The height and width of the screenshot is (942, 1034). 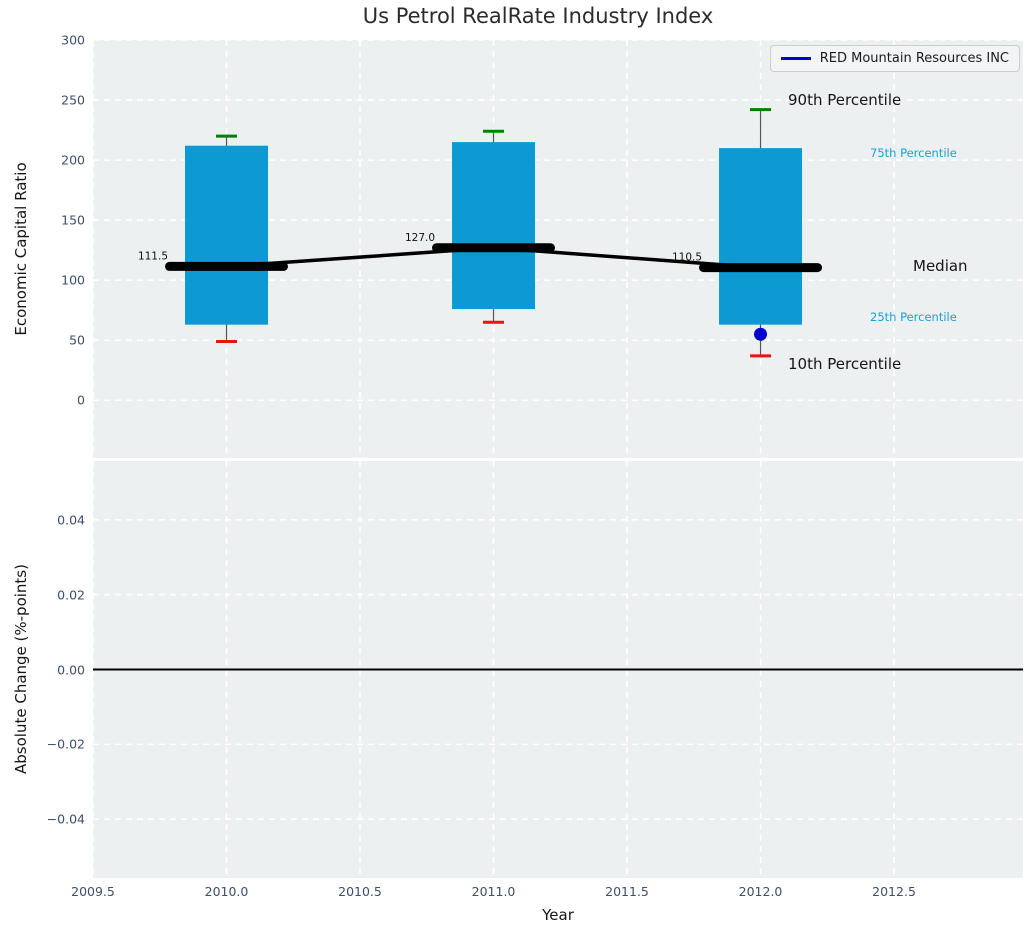 I want to click on ytick-top: 50, so click(x=77, y=340).